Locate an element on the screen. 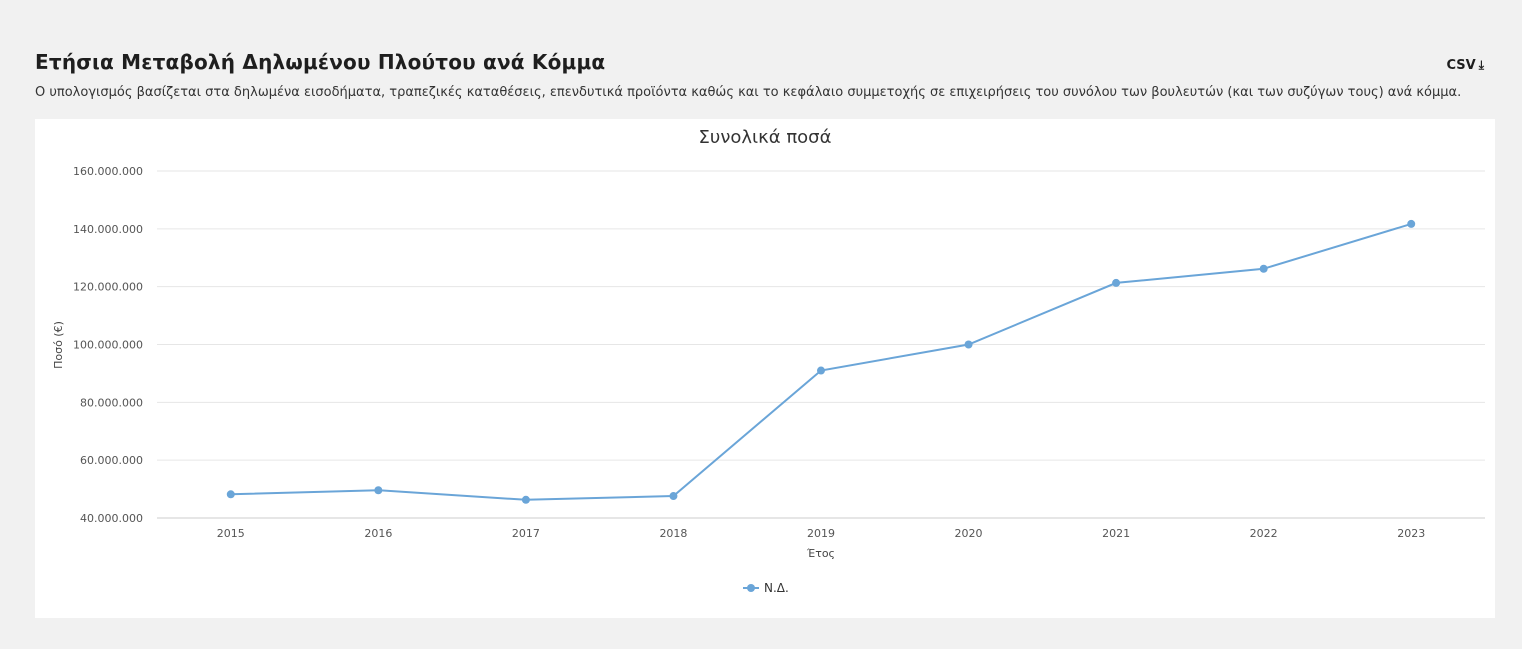 Image resolution: width=1522 pixels, height=649 pixels. y-tick-label: 40.000.000 is located at coordinates (111, 518).